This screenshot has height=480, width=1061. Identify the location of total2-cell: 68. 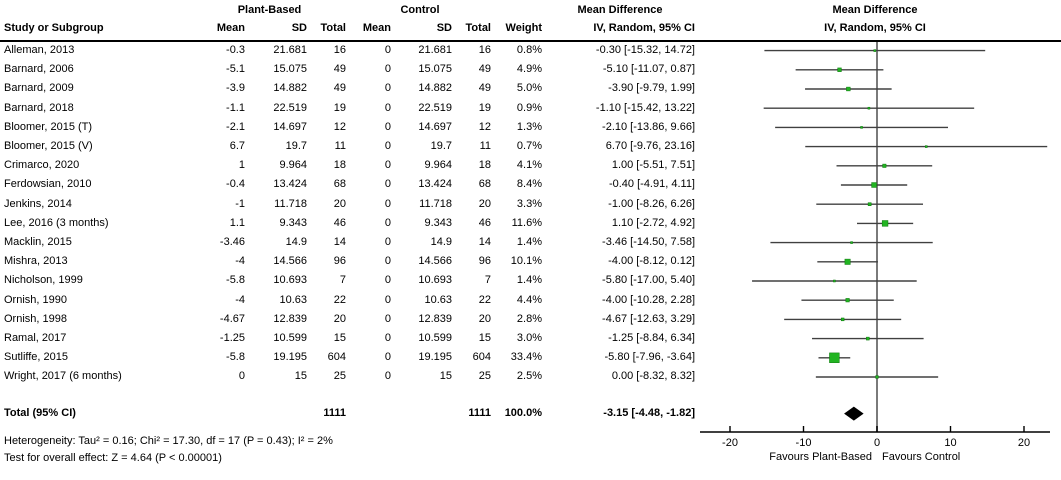
(484, 184).